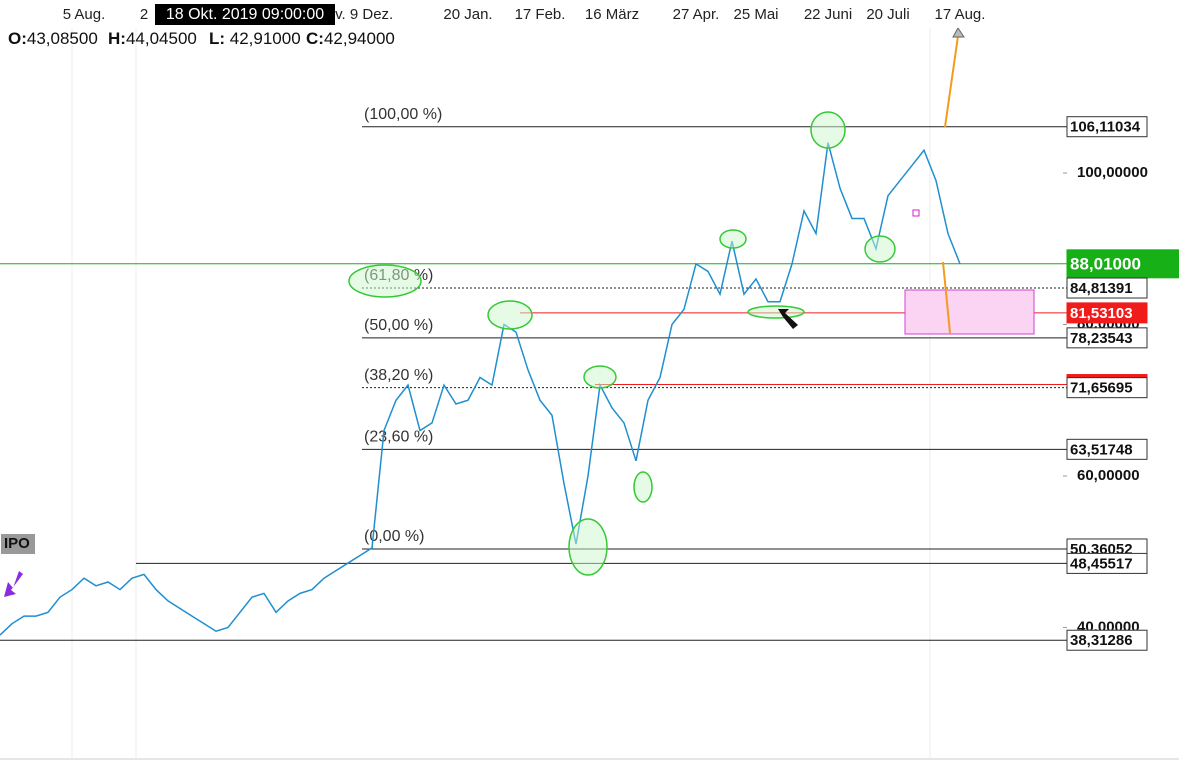 The image size is (1179, 768). What do you see at coordinates (887, 14) in the screenshot?
I see `x-tick-label: 20 Juli` at bounding box center [887, 14].